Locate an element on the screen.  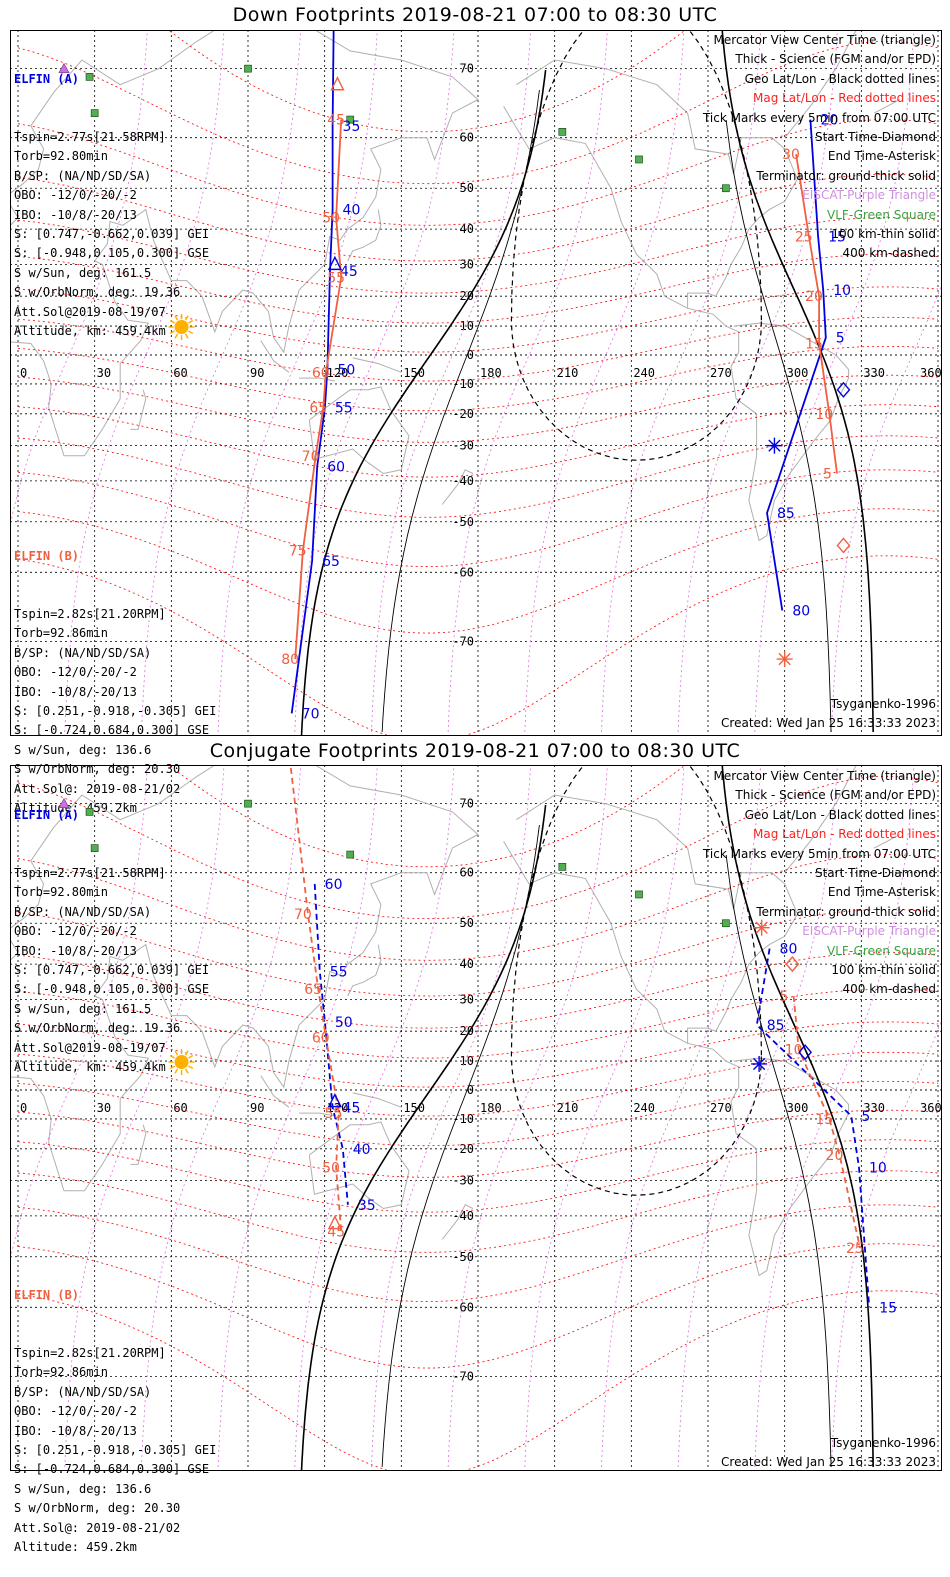
terminator-100km is located at coordinates (460, 411).